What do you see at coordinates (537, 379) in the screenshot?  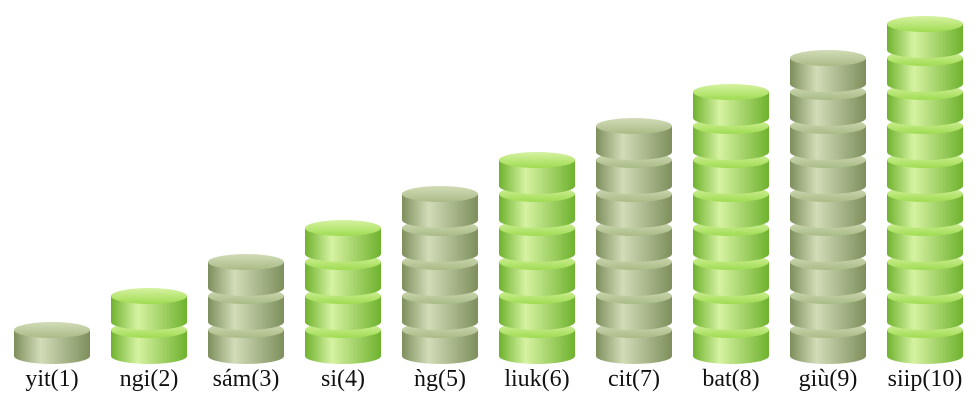 I see `column-label-6: liuk(6)` at bounding box center [537, 379].